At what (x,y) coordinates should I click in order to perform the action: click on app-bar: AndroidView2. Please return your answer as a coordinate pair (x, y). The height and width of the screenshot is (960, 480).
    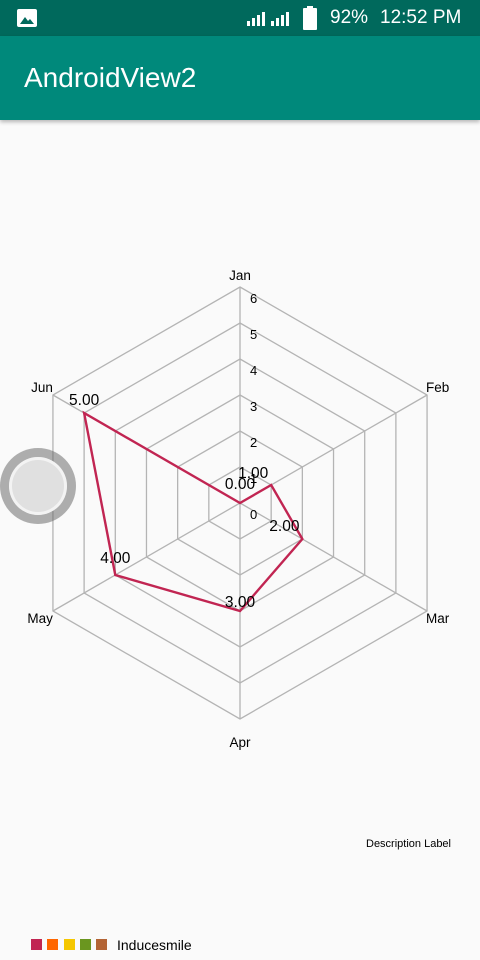
    Looking at the image, I should click on (240, 78).